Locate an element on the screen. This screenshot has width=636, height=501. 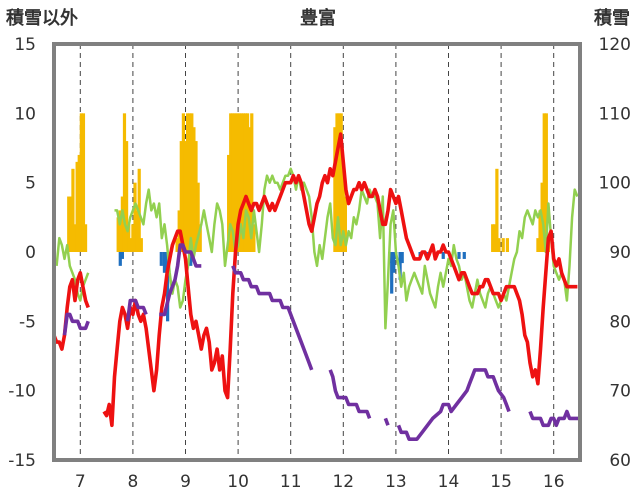
x-tick-label: 7 is located at coordinates (80, 482).